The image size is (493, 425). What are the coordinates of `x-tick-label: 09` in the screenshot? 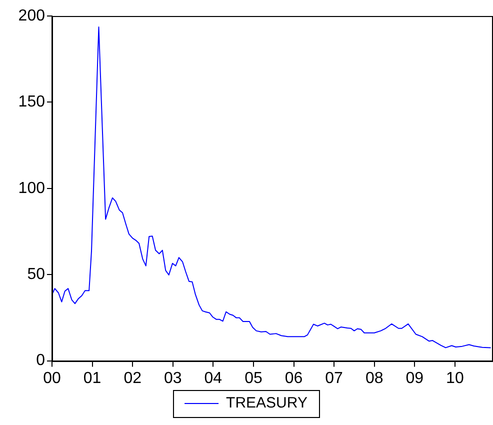 It's located at (415, 378).